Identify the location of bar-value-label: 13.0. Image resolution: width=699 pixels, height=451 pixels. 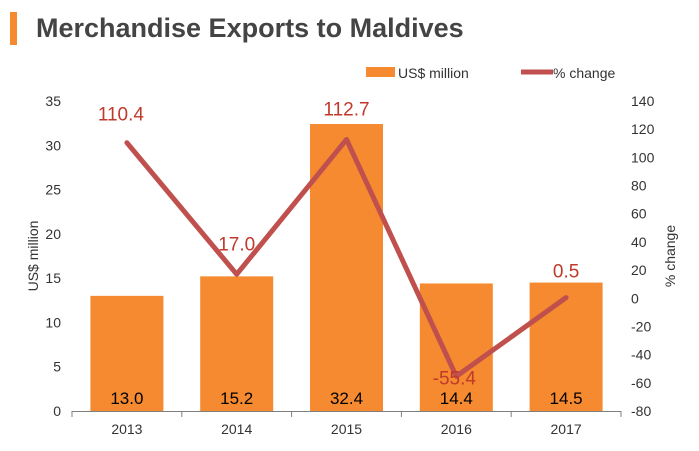
(126, 398).